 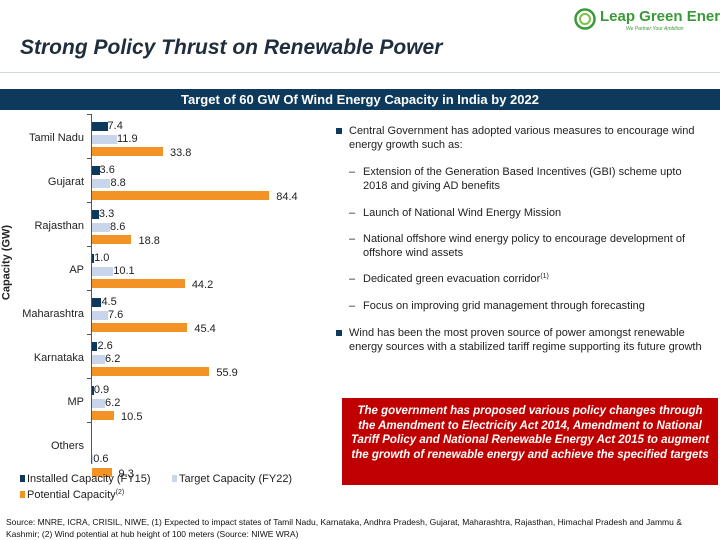 What do you see at coordinates (585, 19) in the screenshot?
I see `swirl-logo-icon` at bounding box center [585, 19].